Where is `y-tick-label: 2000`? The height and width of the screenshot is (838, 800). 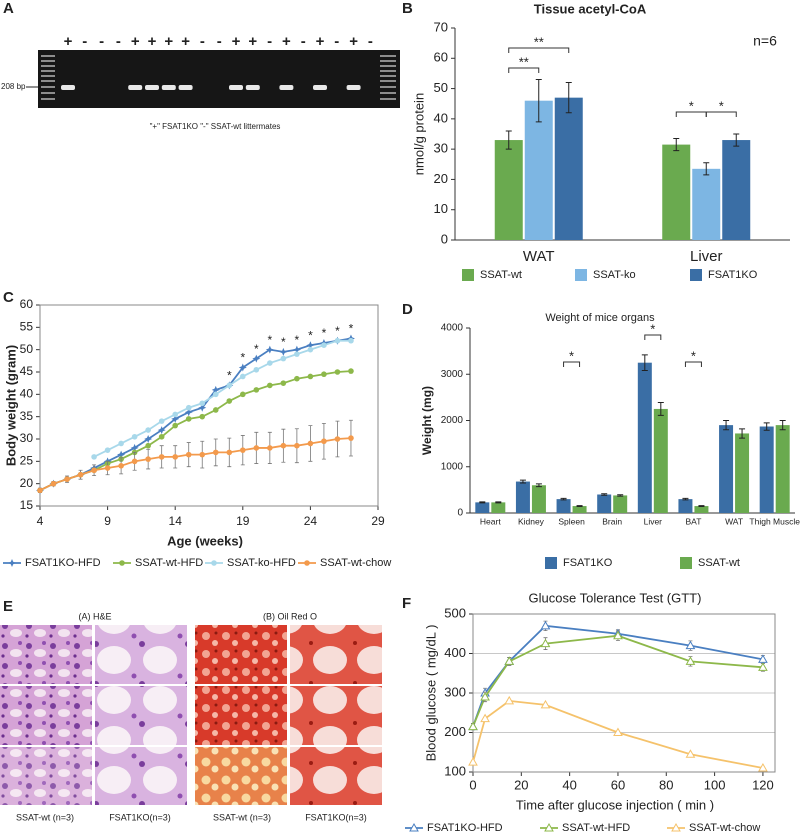
y-tick-label: 2000 is located at coordinates (452, 420).